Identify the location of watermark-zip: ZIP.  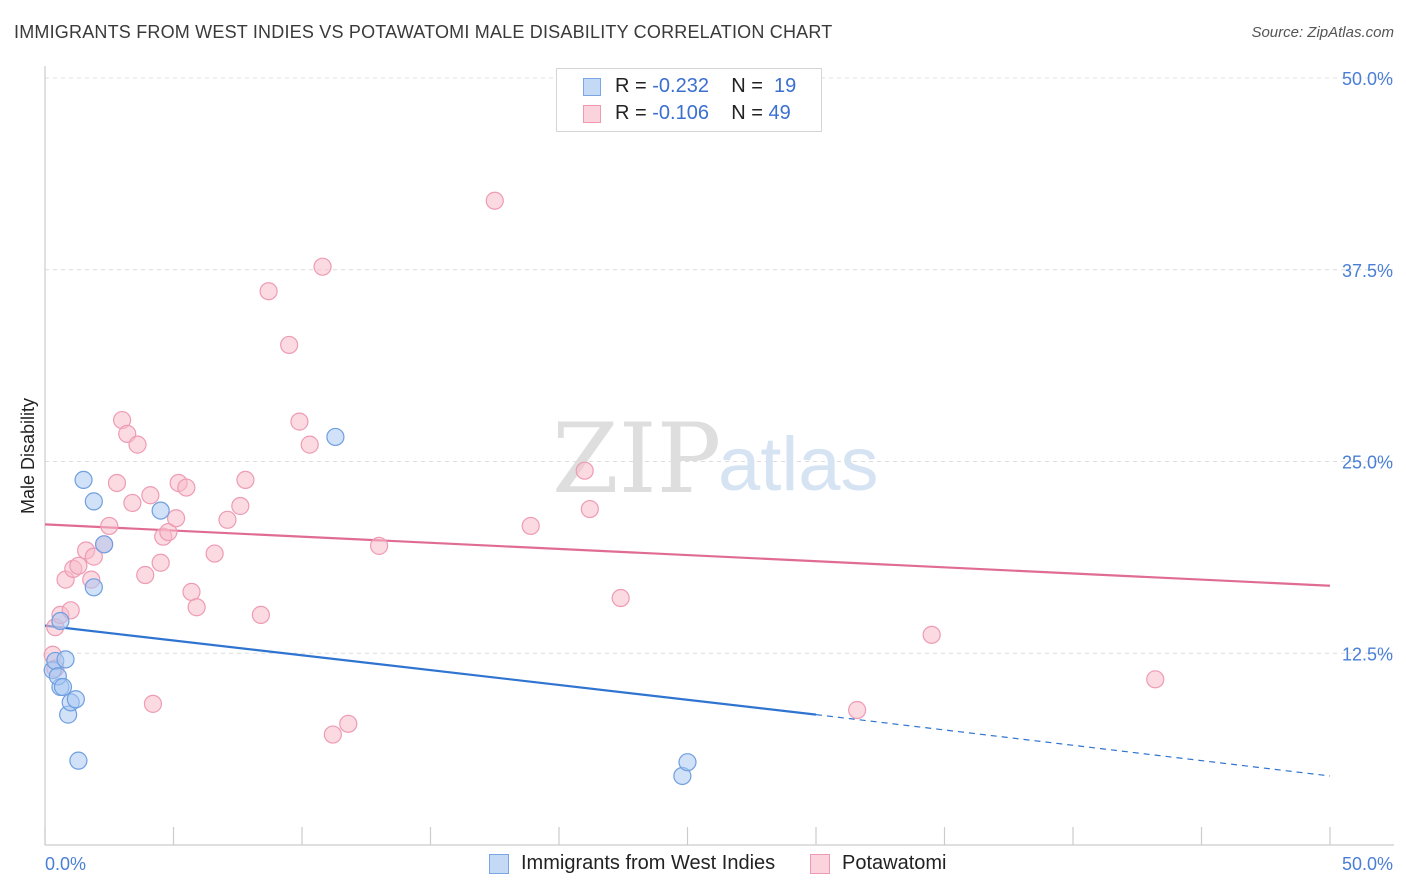
(636, 459).